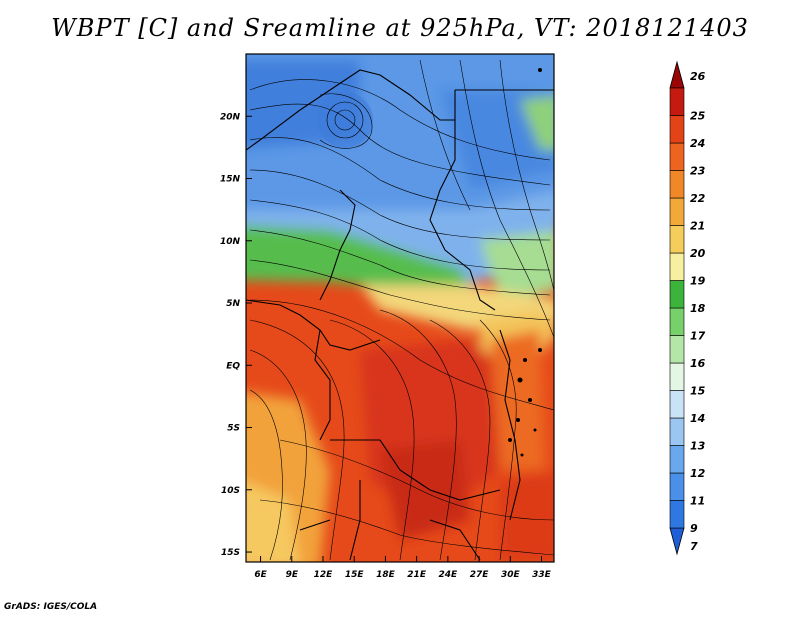  I want to click on longitude-axis: 6E 9E 12E 15E 18E 21E 24E 27E 30E 33E, so click(403, 568).